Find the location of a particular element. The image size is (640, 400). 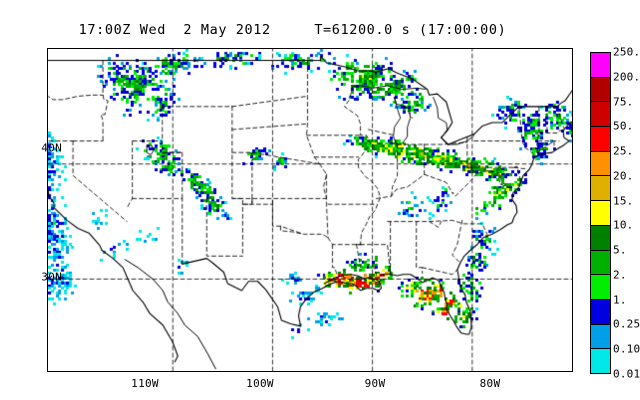

colorbar-tick-label: 2. is located at coordinates (620, 275).